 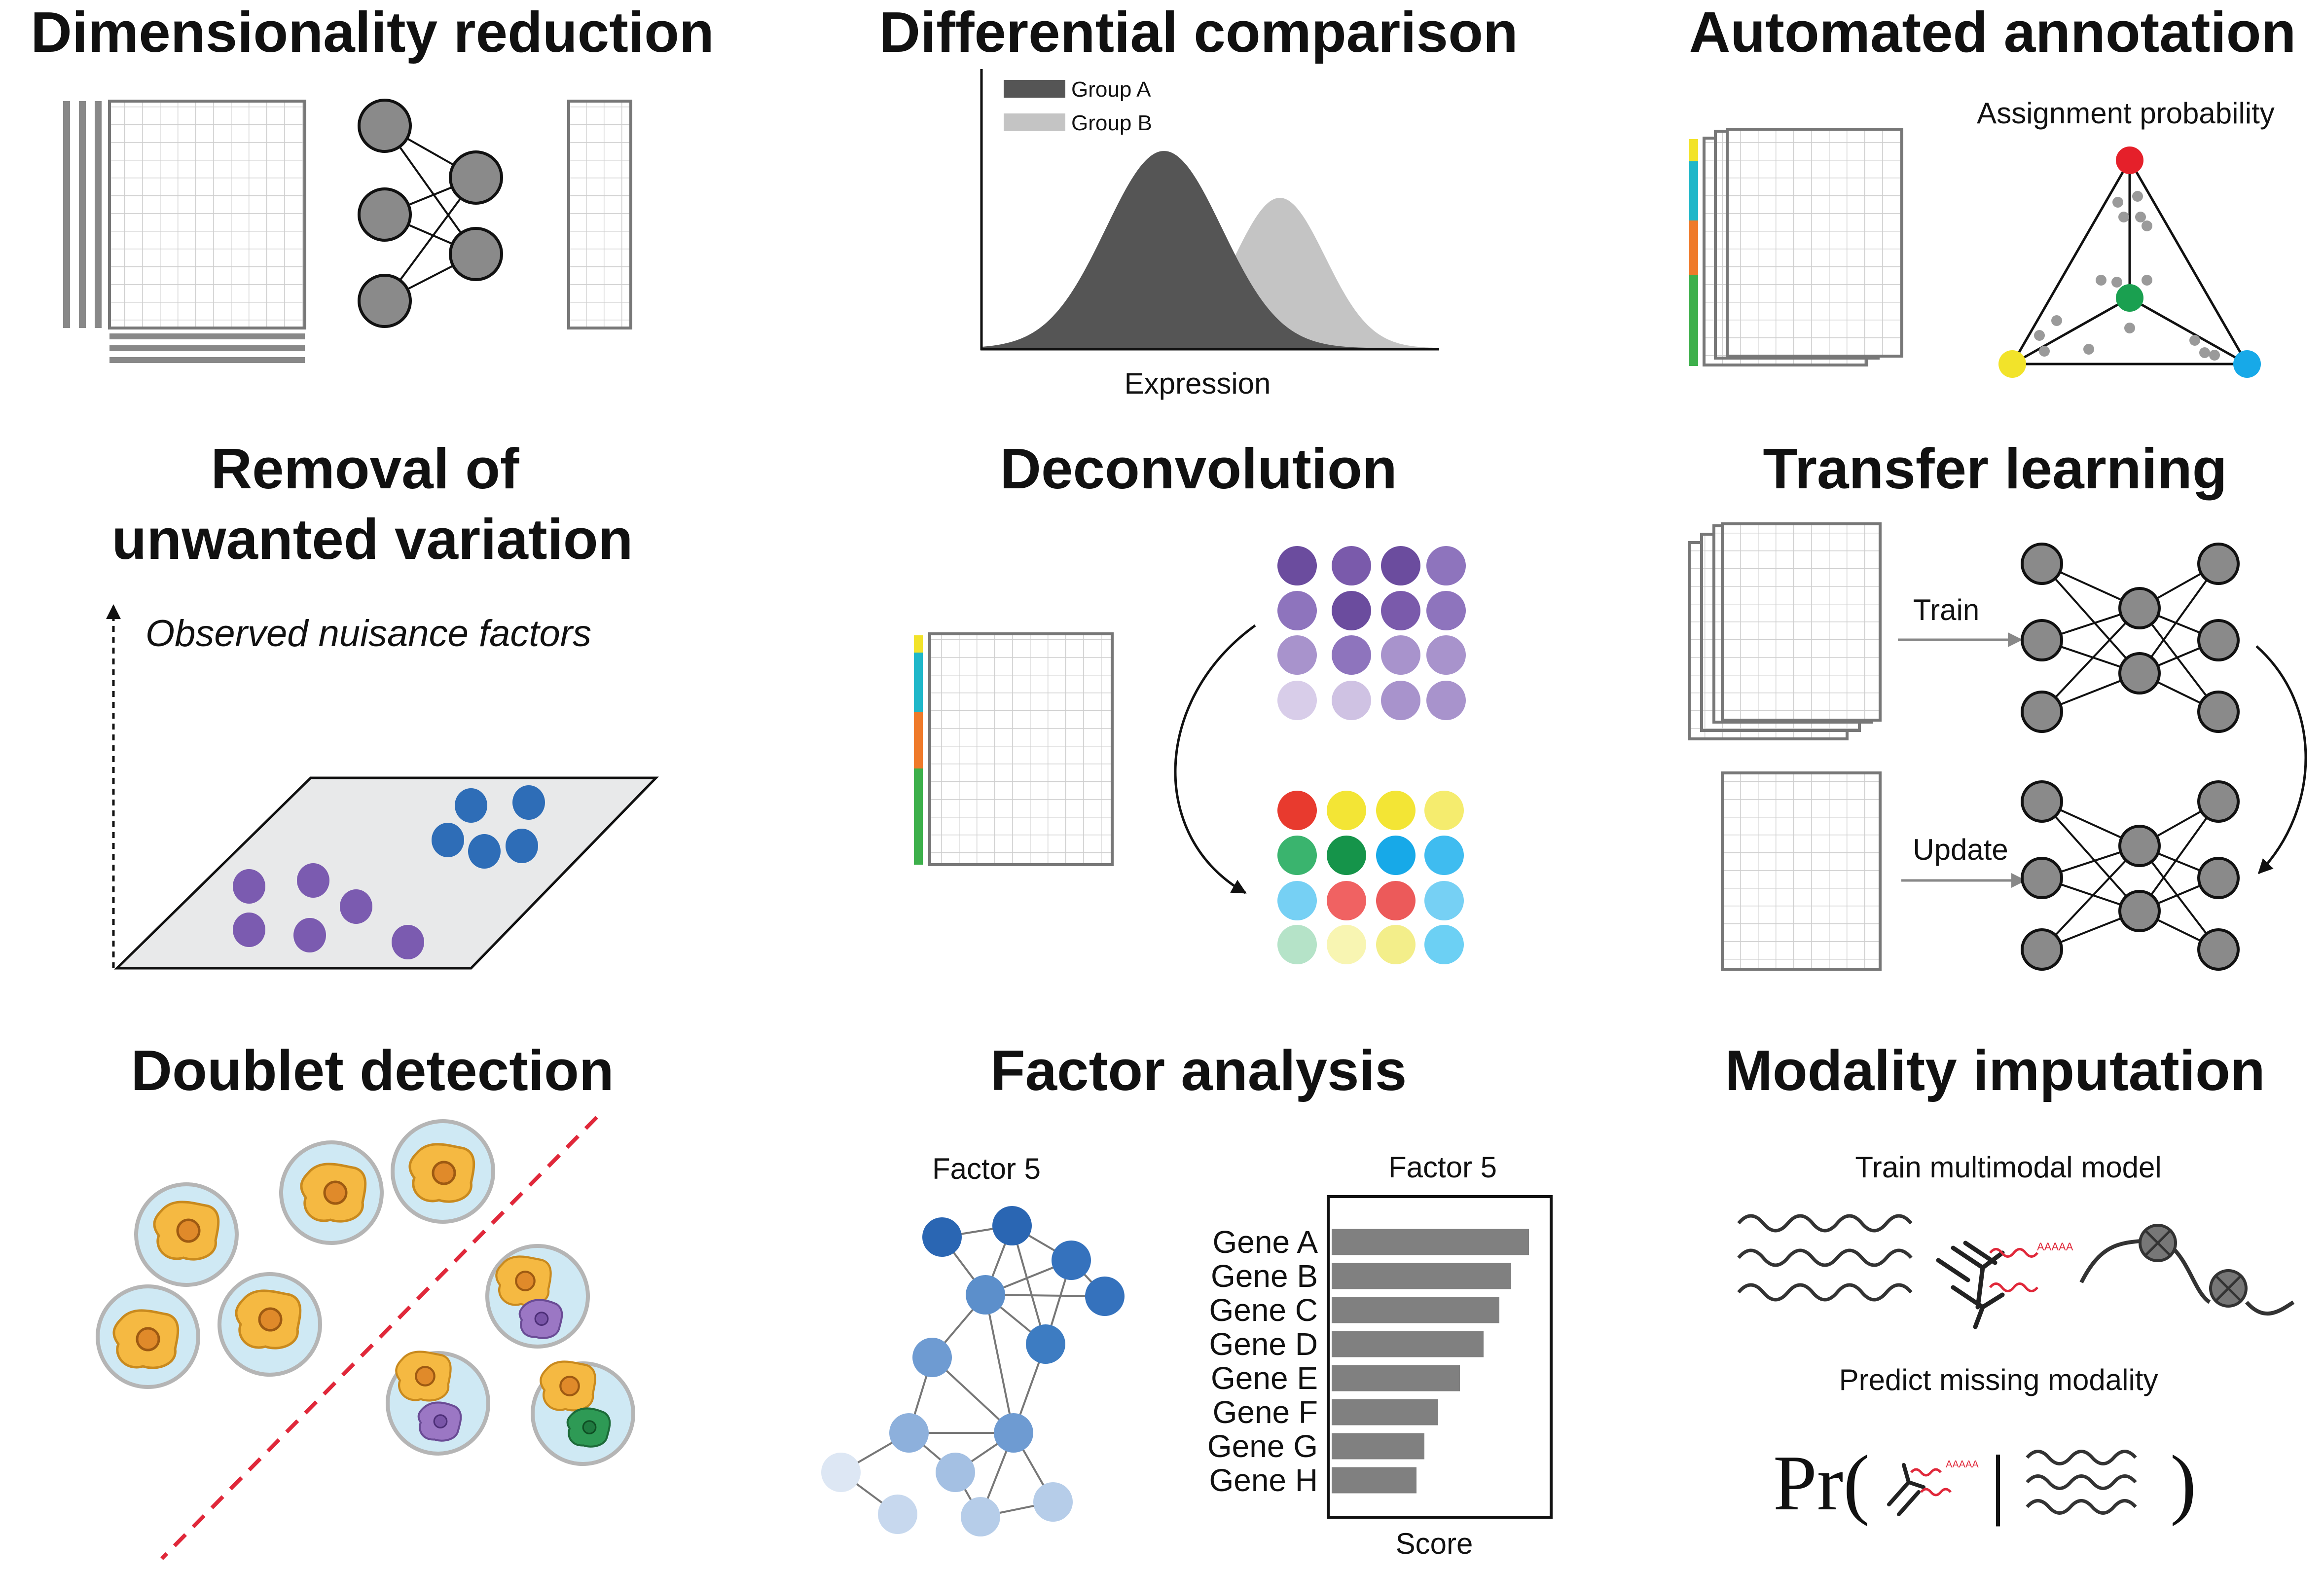 What do you see at coordinates (1034, 89) in the screenshot?
I see `legend-swatch-a` at bounding box center [1034, 89].